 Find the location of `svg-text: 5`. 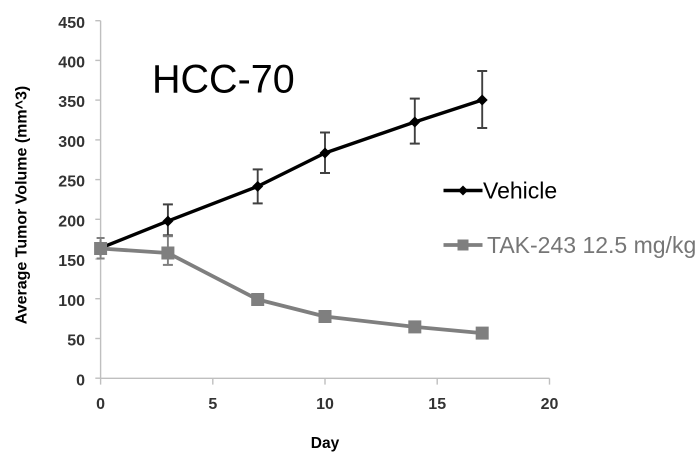

svg-text: 5 is located at coordinates (212, 404).